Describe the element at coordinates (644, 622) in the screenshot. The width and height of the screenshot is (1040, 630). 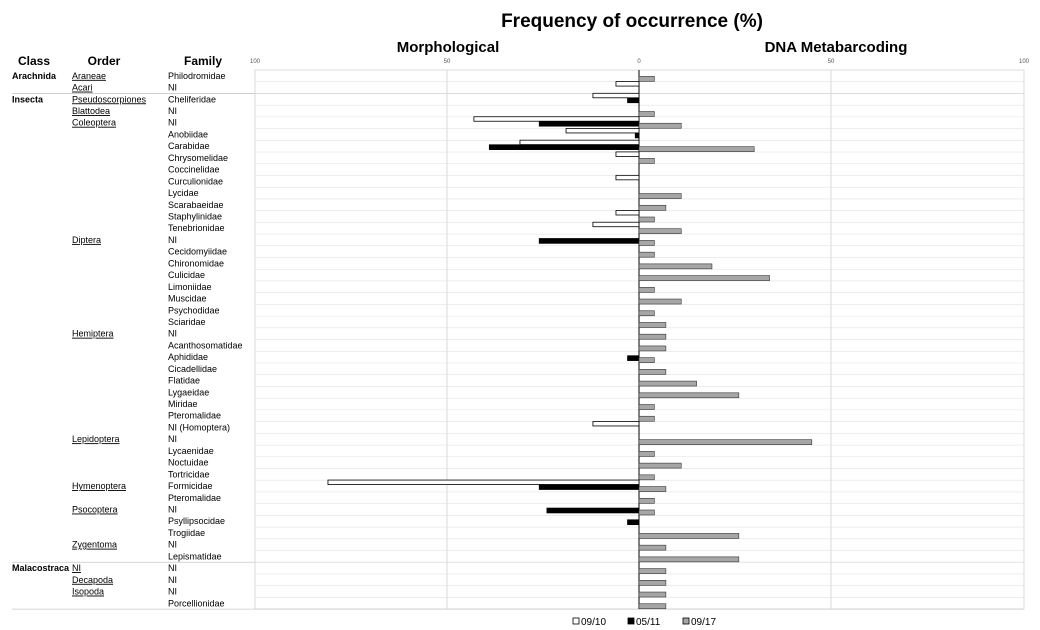
I see `legend: 09/10 05/11 09/17` at that location.